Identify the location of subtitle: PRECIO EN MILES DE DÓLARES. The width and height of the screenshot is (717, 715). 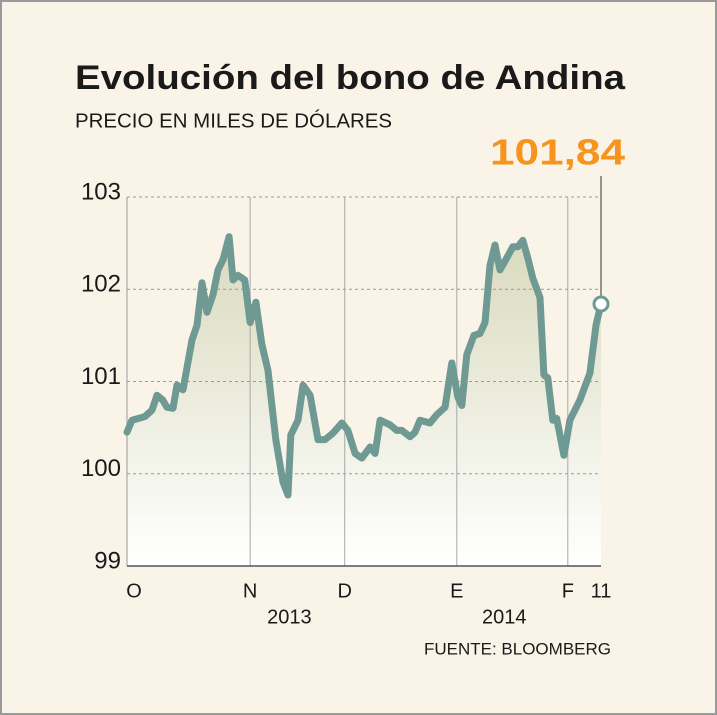
(233, 120).